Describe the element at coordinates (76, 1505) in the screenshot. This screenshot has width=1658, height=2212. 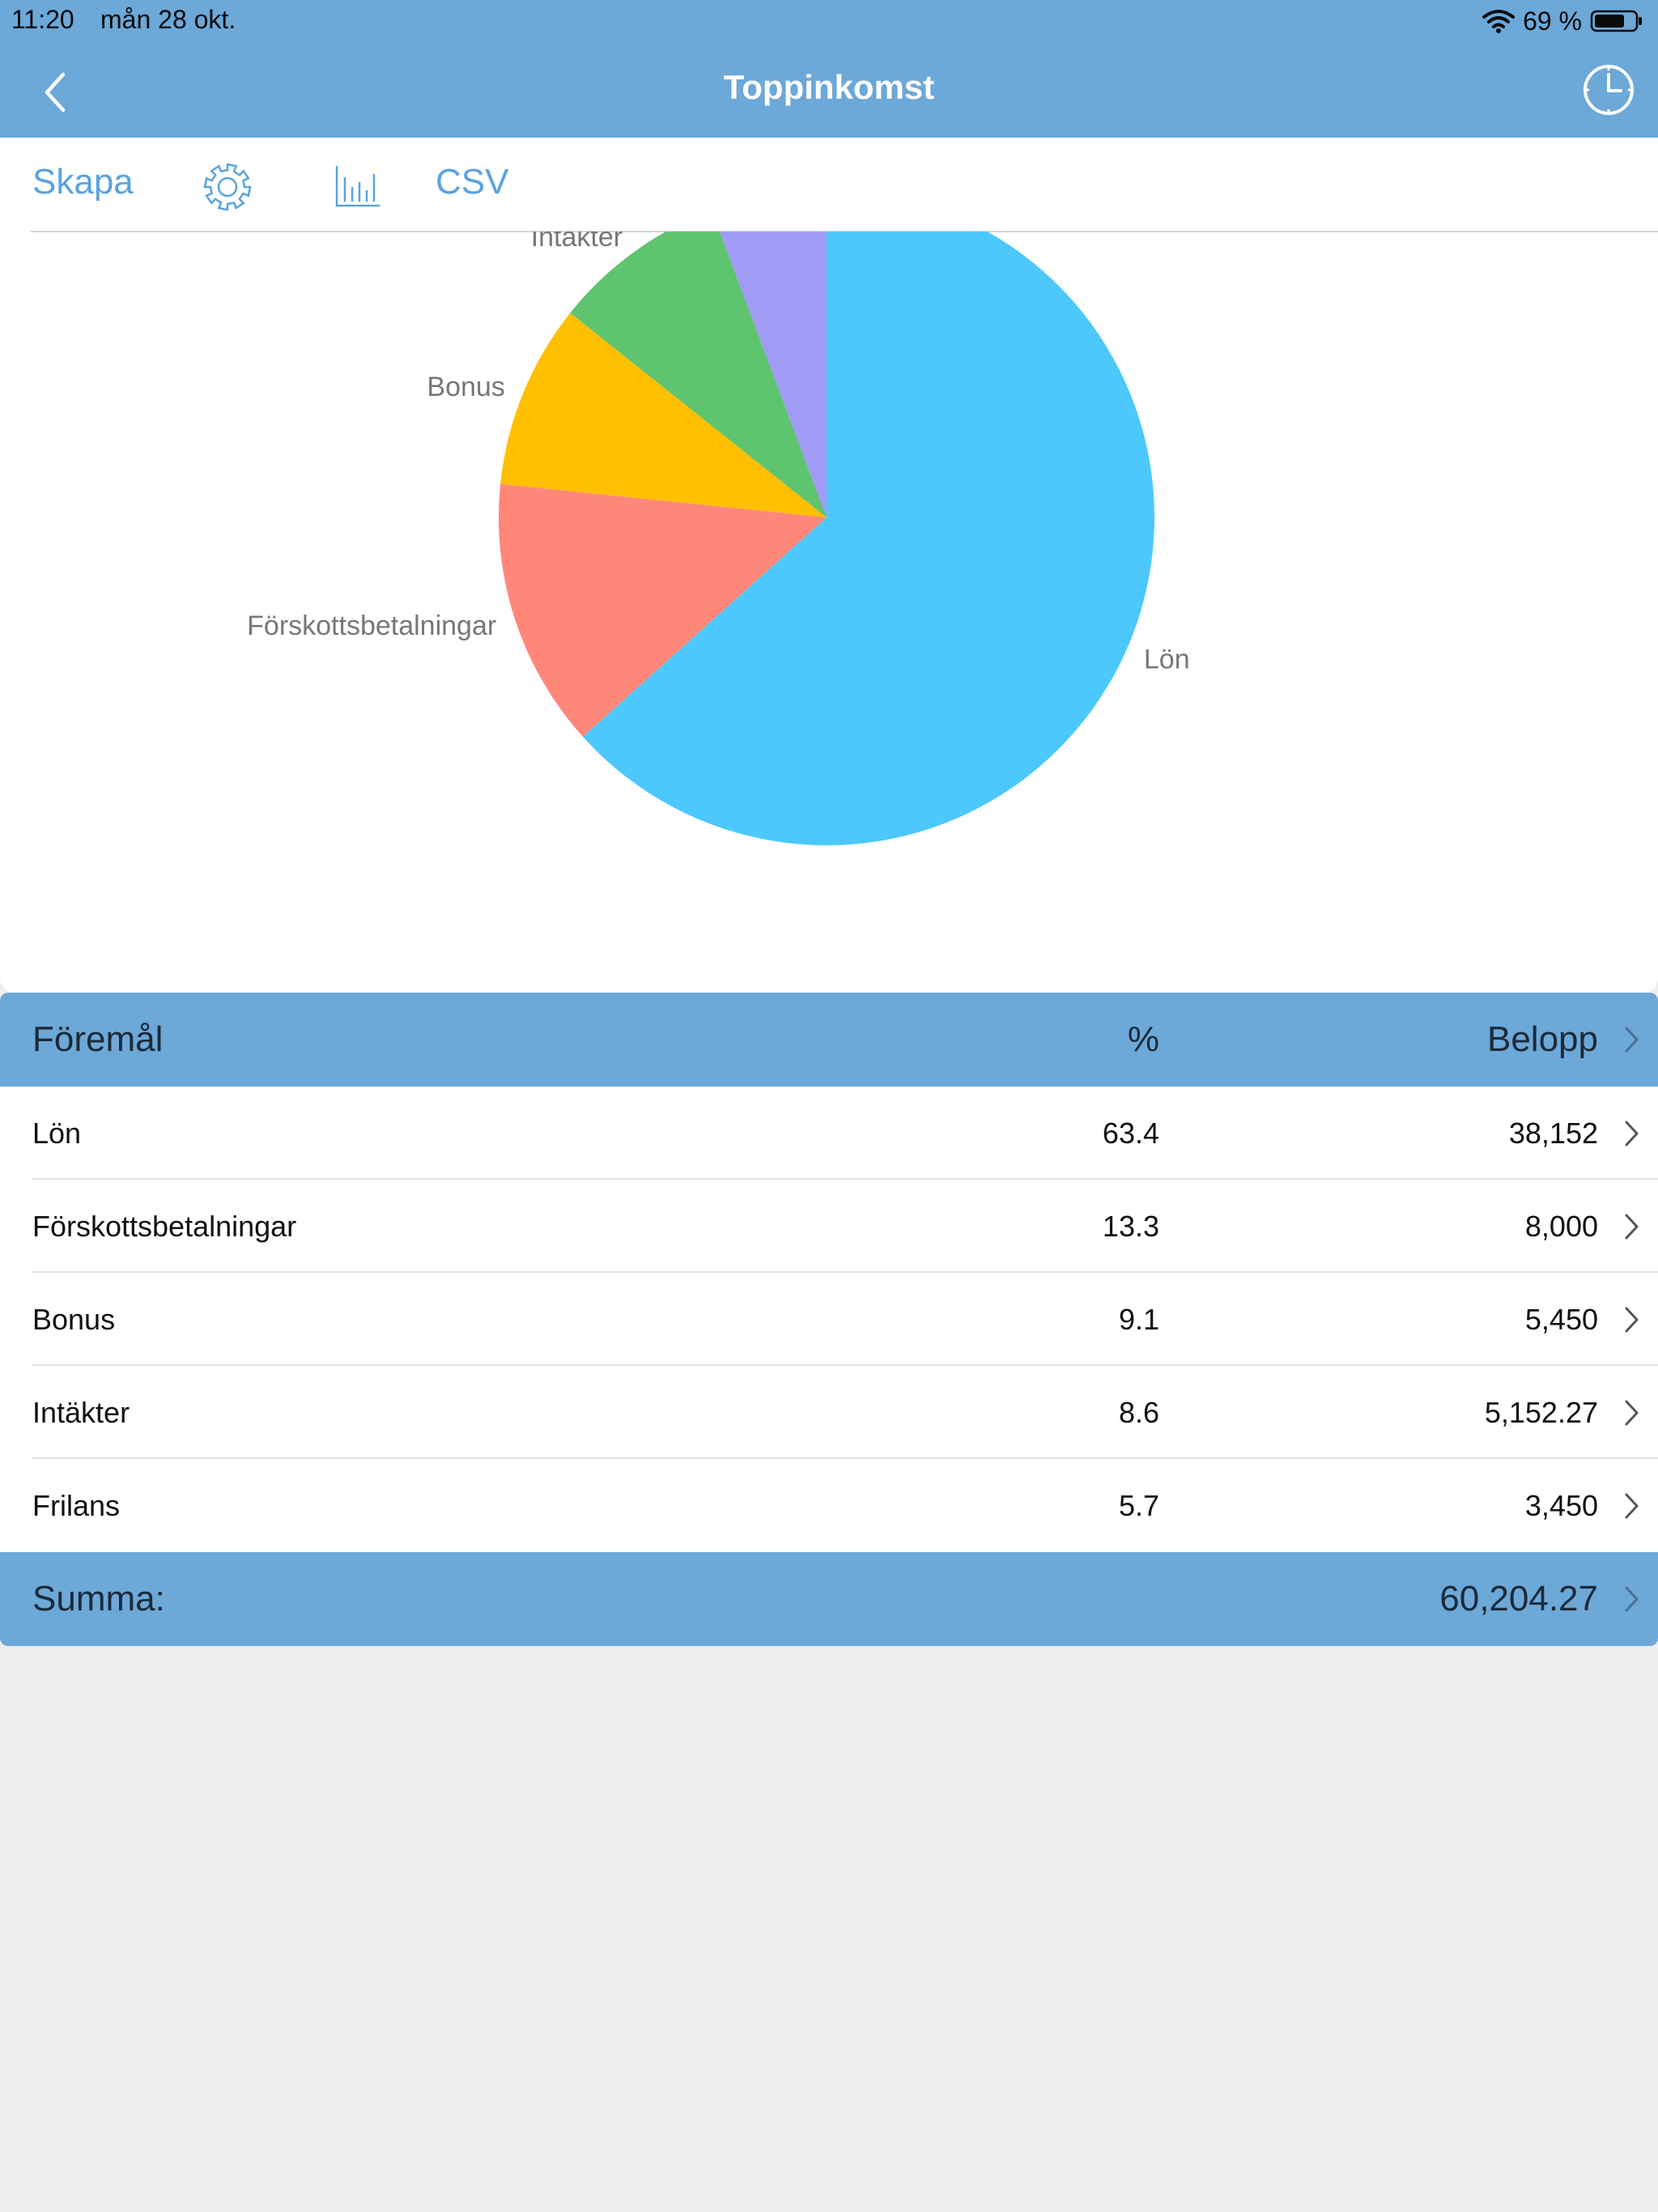
I see `row-name: Frilans` at that location.